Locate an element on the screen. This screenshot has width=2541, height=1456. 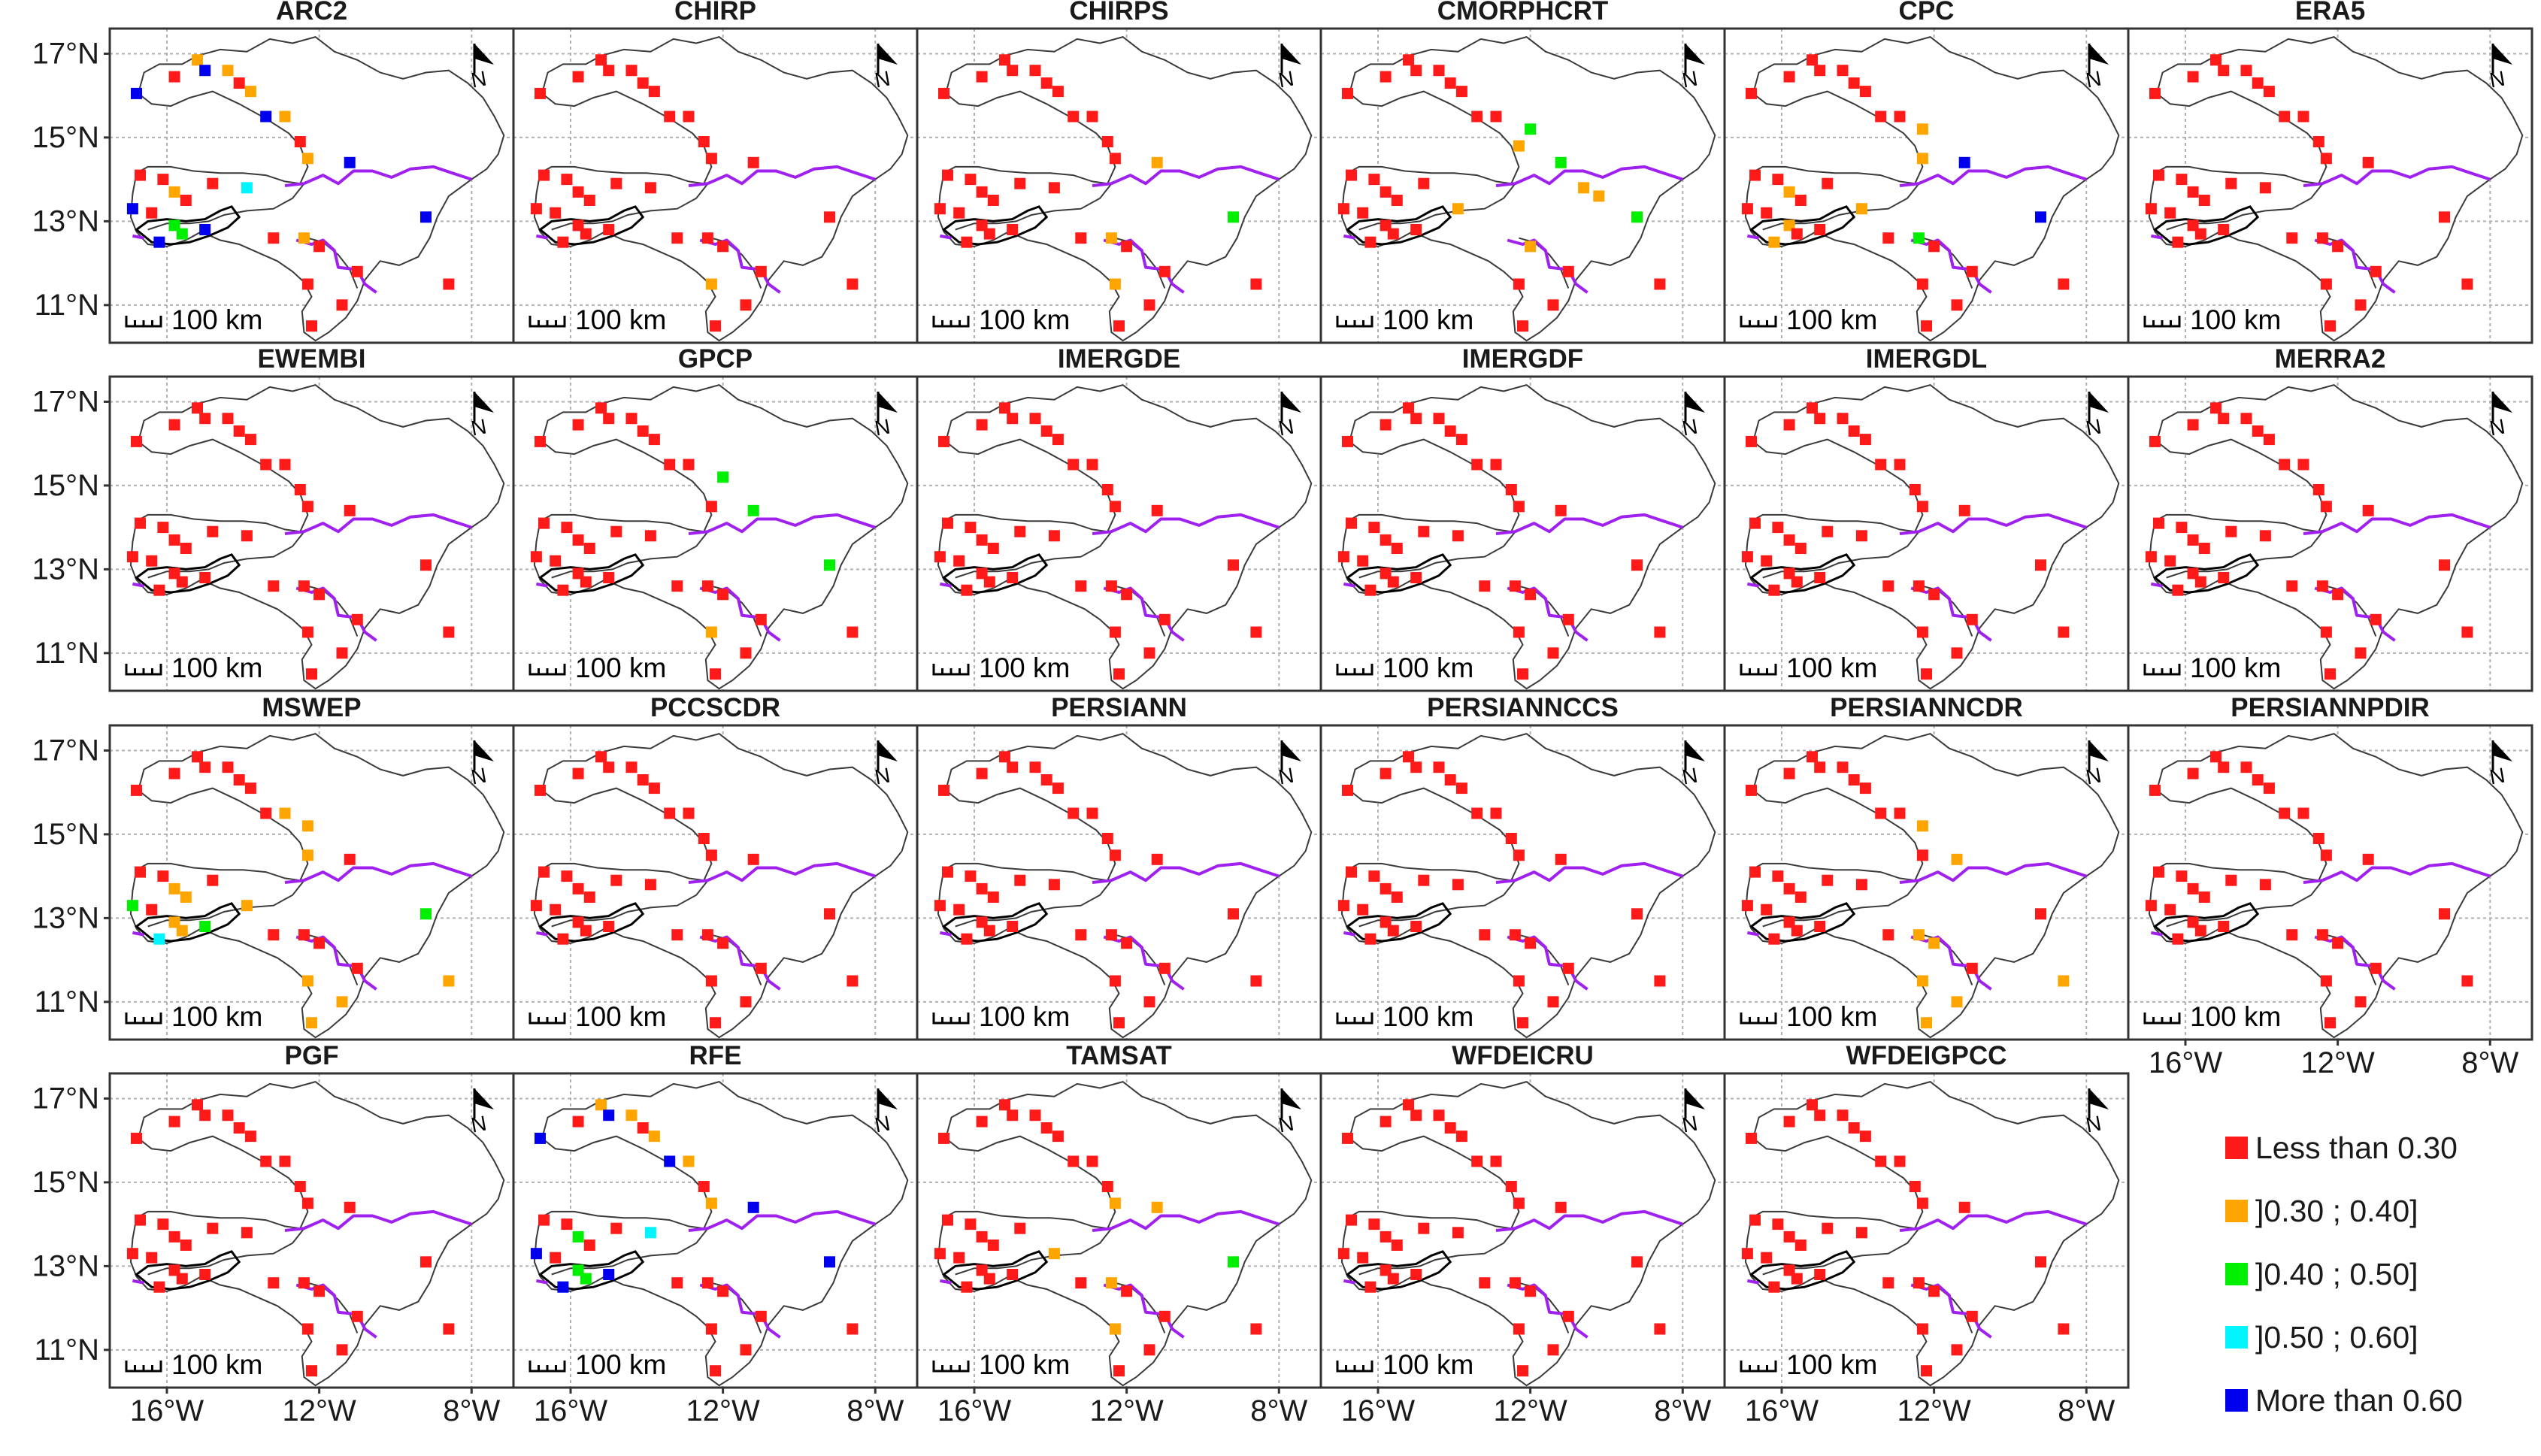
lon-tick-label: 16°W is located at coordinates (2185, 1062).